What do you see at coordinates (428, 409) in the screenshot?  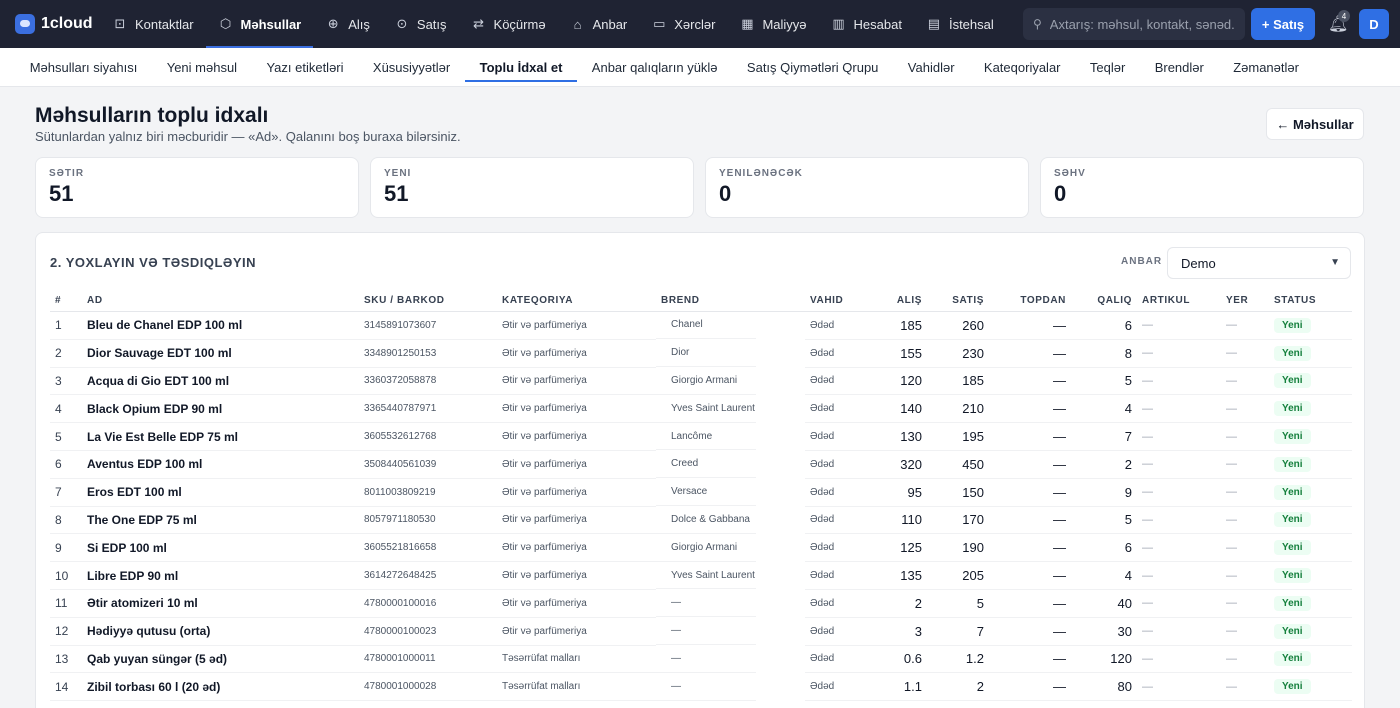 I see `product-sku: 3365440787971` at bounding box center [428, 409].